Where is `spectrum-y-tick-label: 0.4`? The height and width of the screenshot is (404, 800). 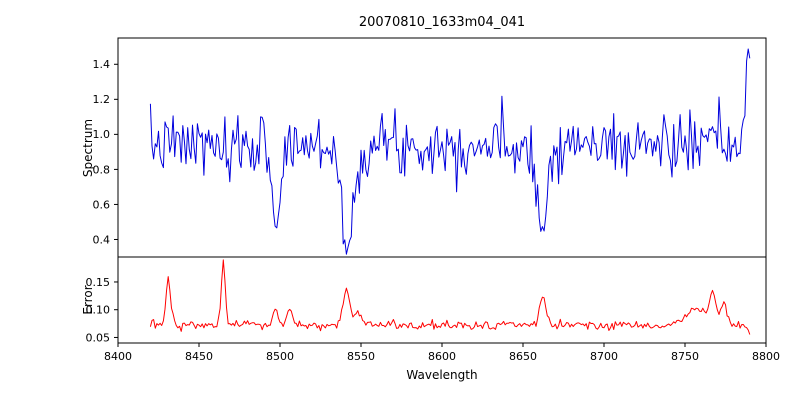
spectrum-y-tick-label: 0.4 is located at coordinates (102, 239).